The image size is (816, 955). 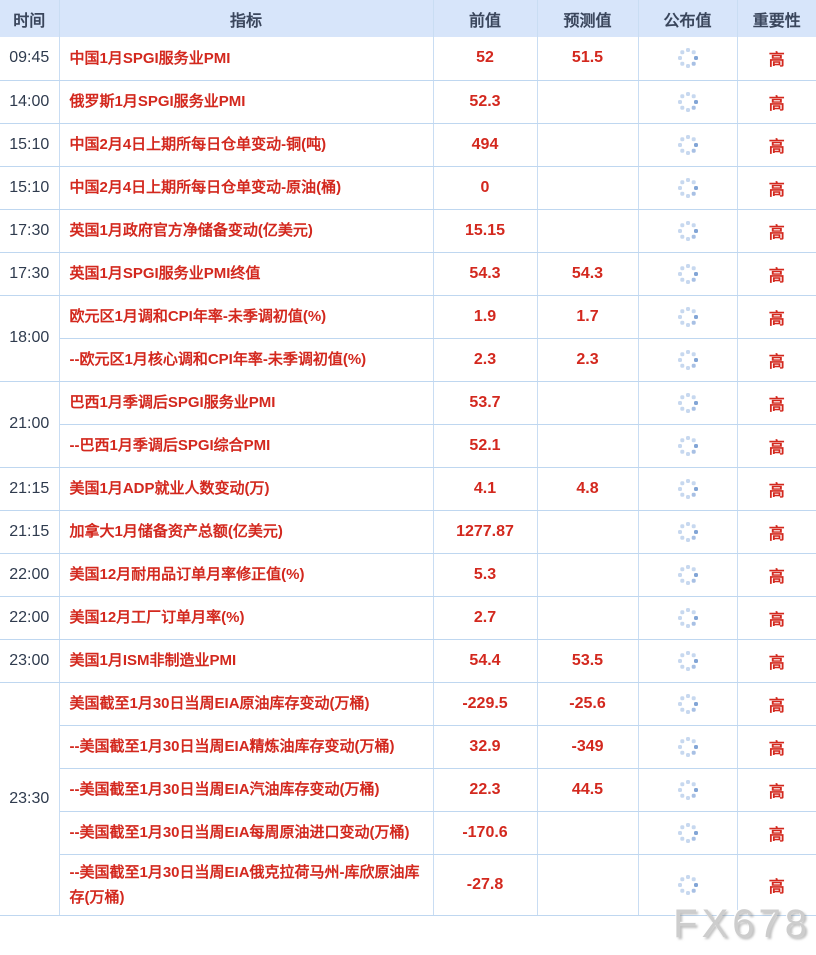 I want to click on indicator-cell: 加拿大1月储备资产总额(亿美元), so click(x=246, y=532).